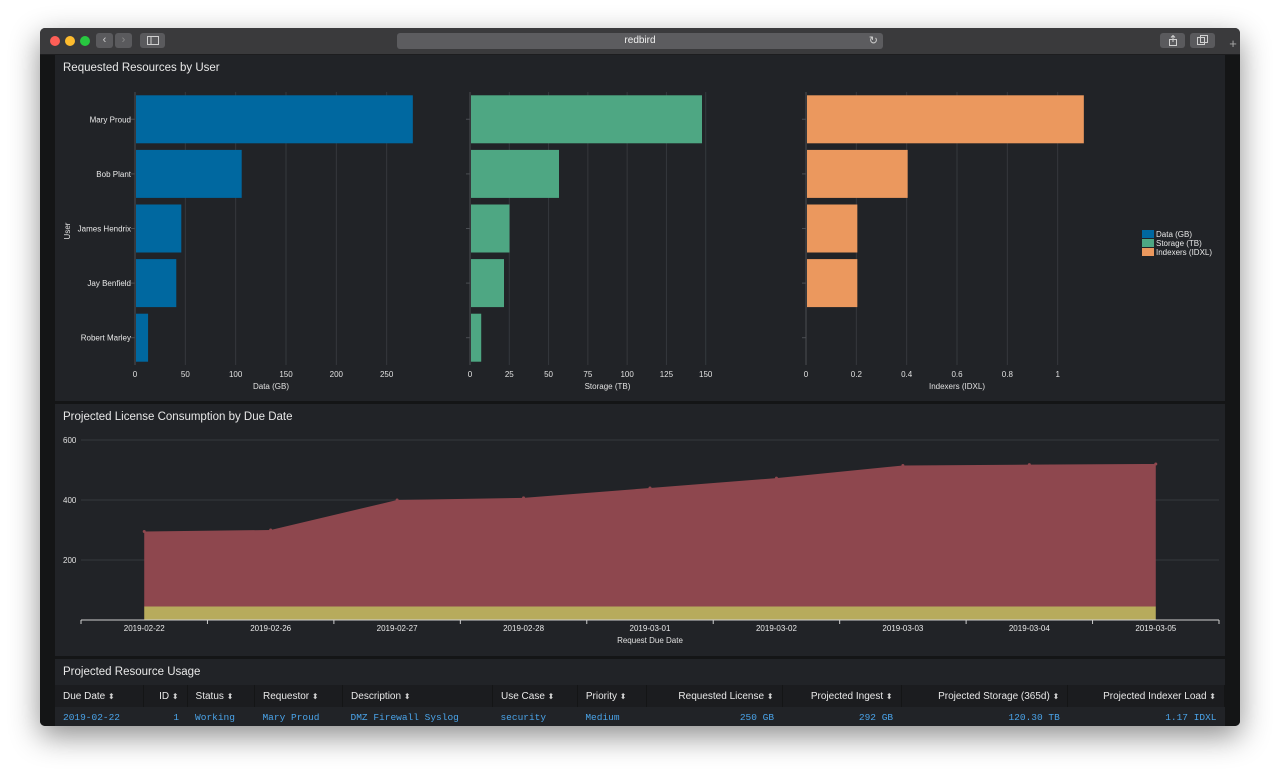 The width and height of the screenshot is (1280, 780). I want to click on column-header-label: Description, so click(377, 696).